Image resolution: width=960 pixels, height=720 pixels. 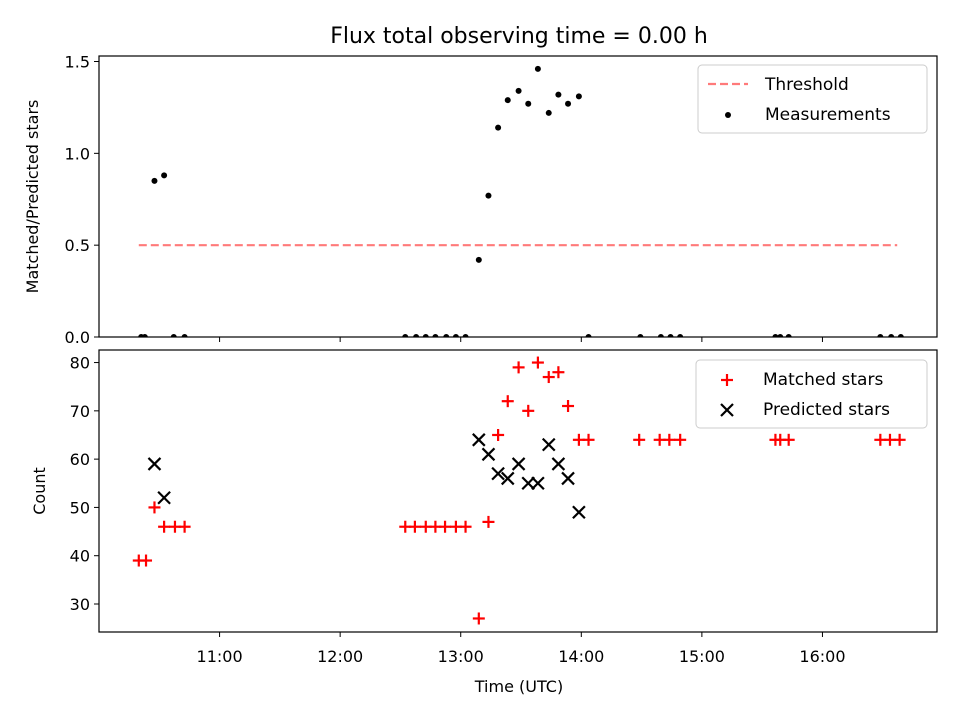 I want to click on x-tick-label: 15:00, so click(x=702, y=656).